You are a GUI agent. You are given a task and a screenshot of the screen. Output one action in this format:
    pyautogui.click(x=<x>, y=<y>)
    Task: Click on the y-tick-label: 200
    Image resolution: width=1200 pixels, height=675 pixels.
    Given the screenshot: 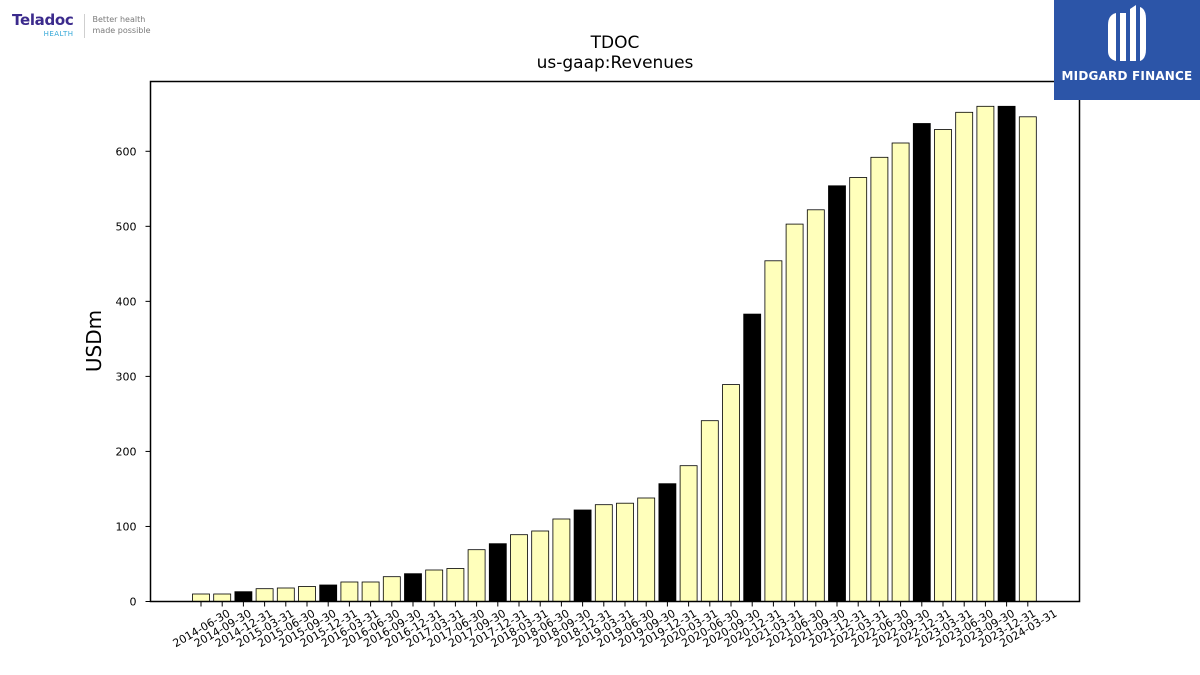 What is the action you would take?
    pyautogui.click(x=126, y=451)
    